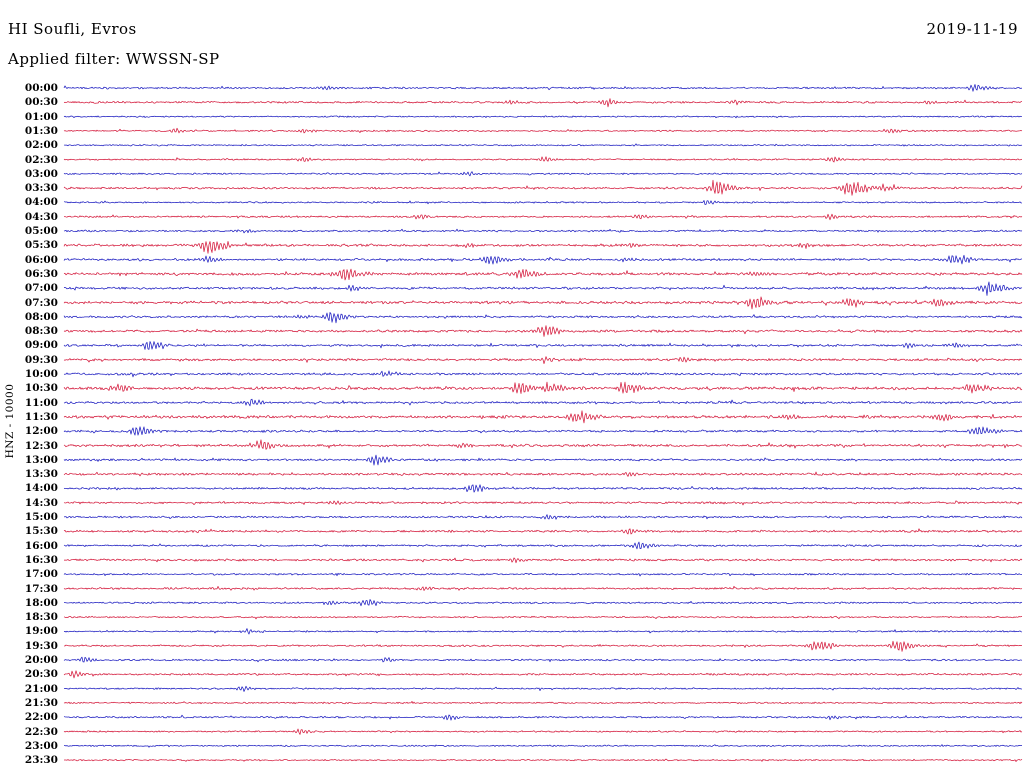 The image size is (1024, 780). I want to click on time-label: 10:30, so click(41, 388).